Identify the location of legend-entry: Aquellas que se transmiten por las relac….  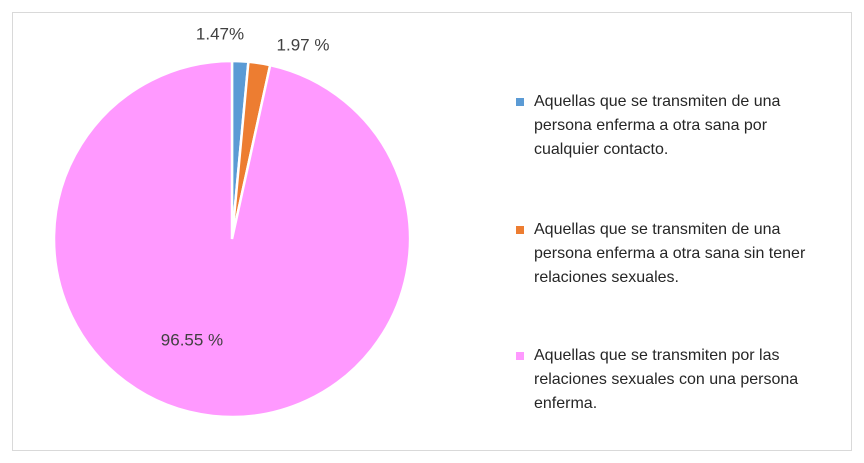
(676, 380).